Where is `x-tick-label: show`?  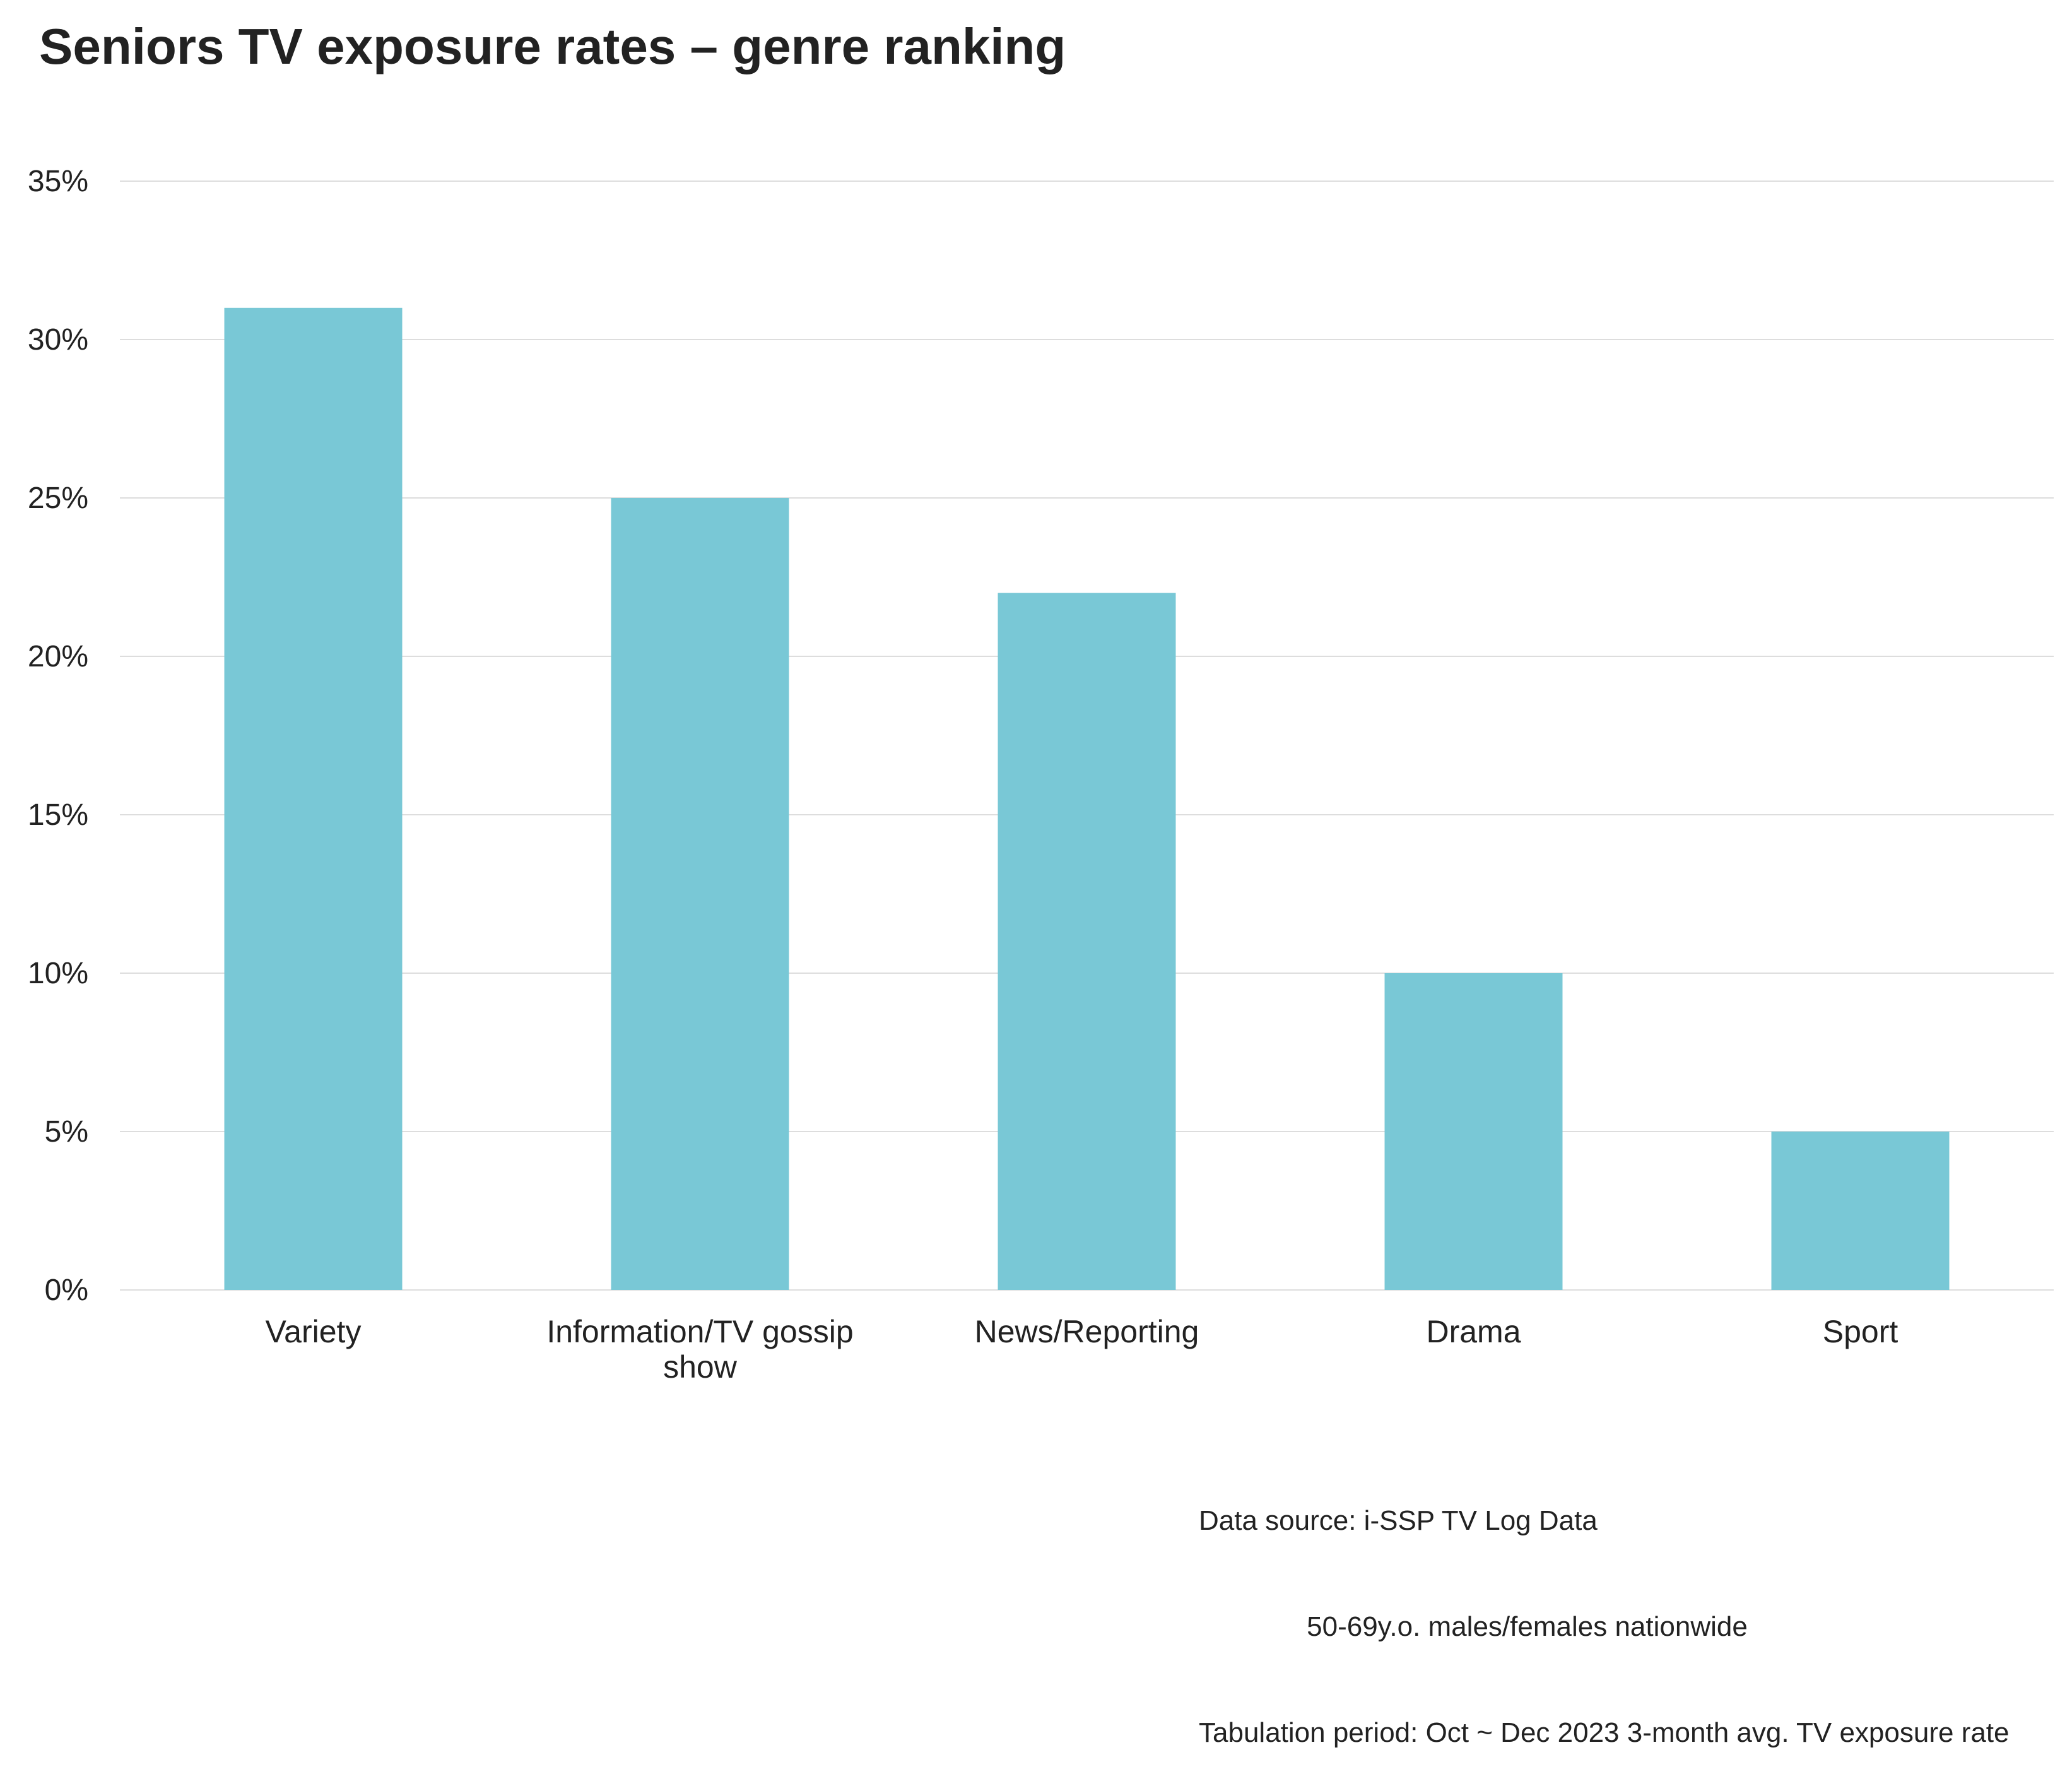
x-tick-label: show is located at coordinates (700, 1367).